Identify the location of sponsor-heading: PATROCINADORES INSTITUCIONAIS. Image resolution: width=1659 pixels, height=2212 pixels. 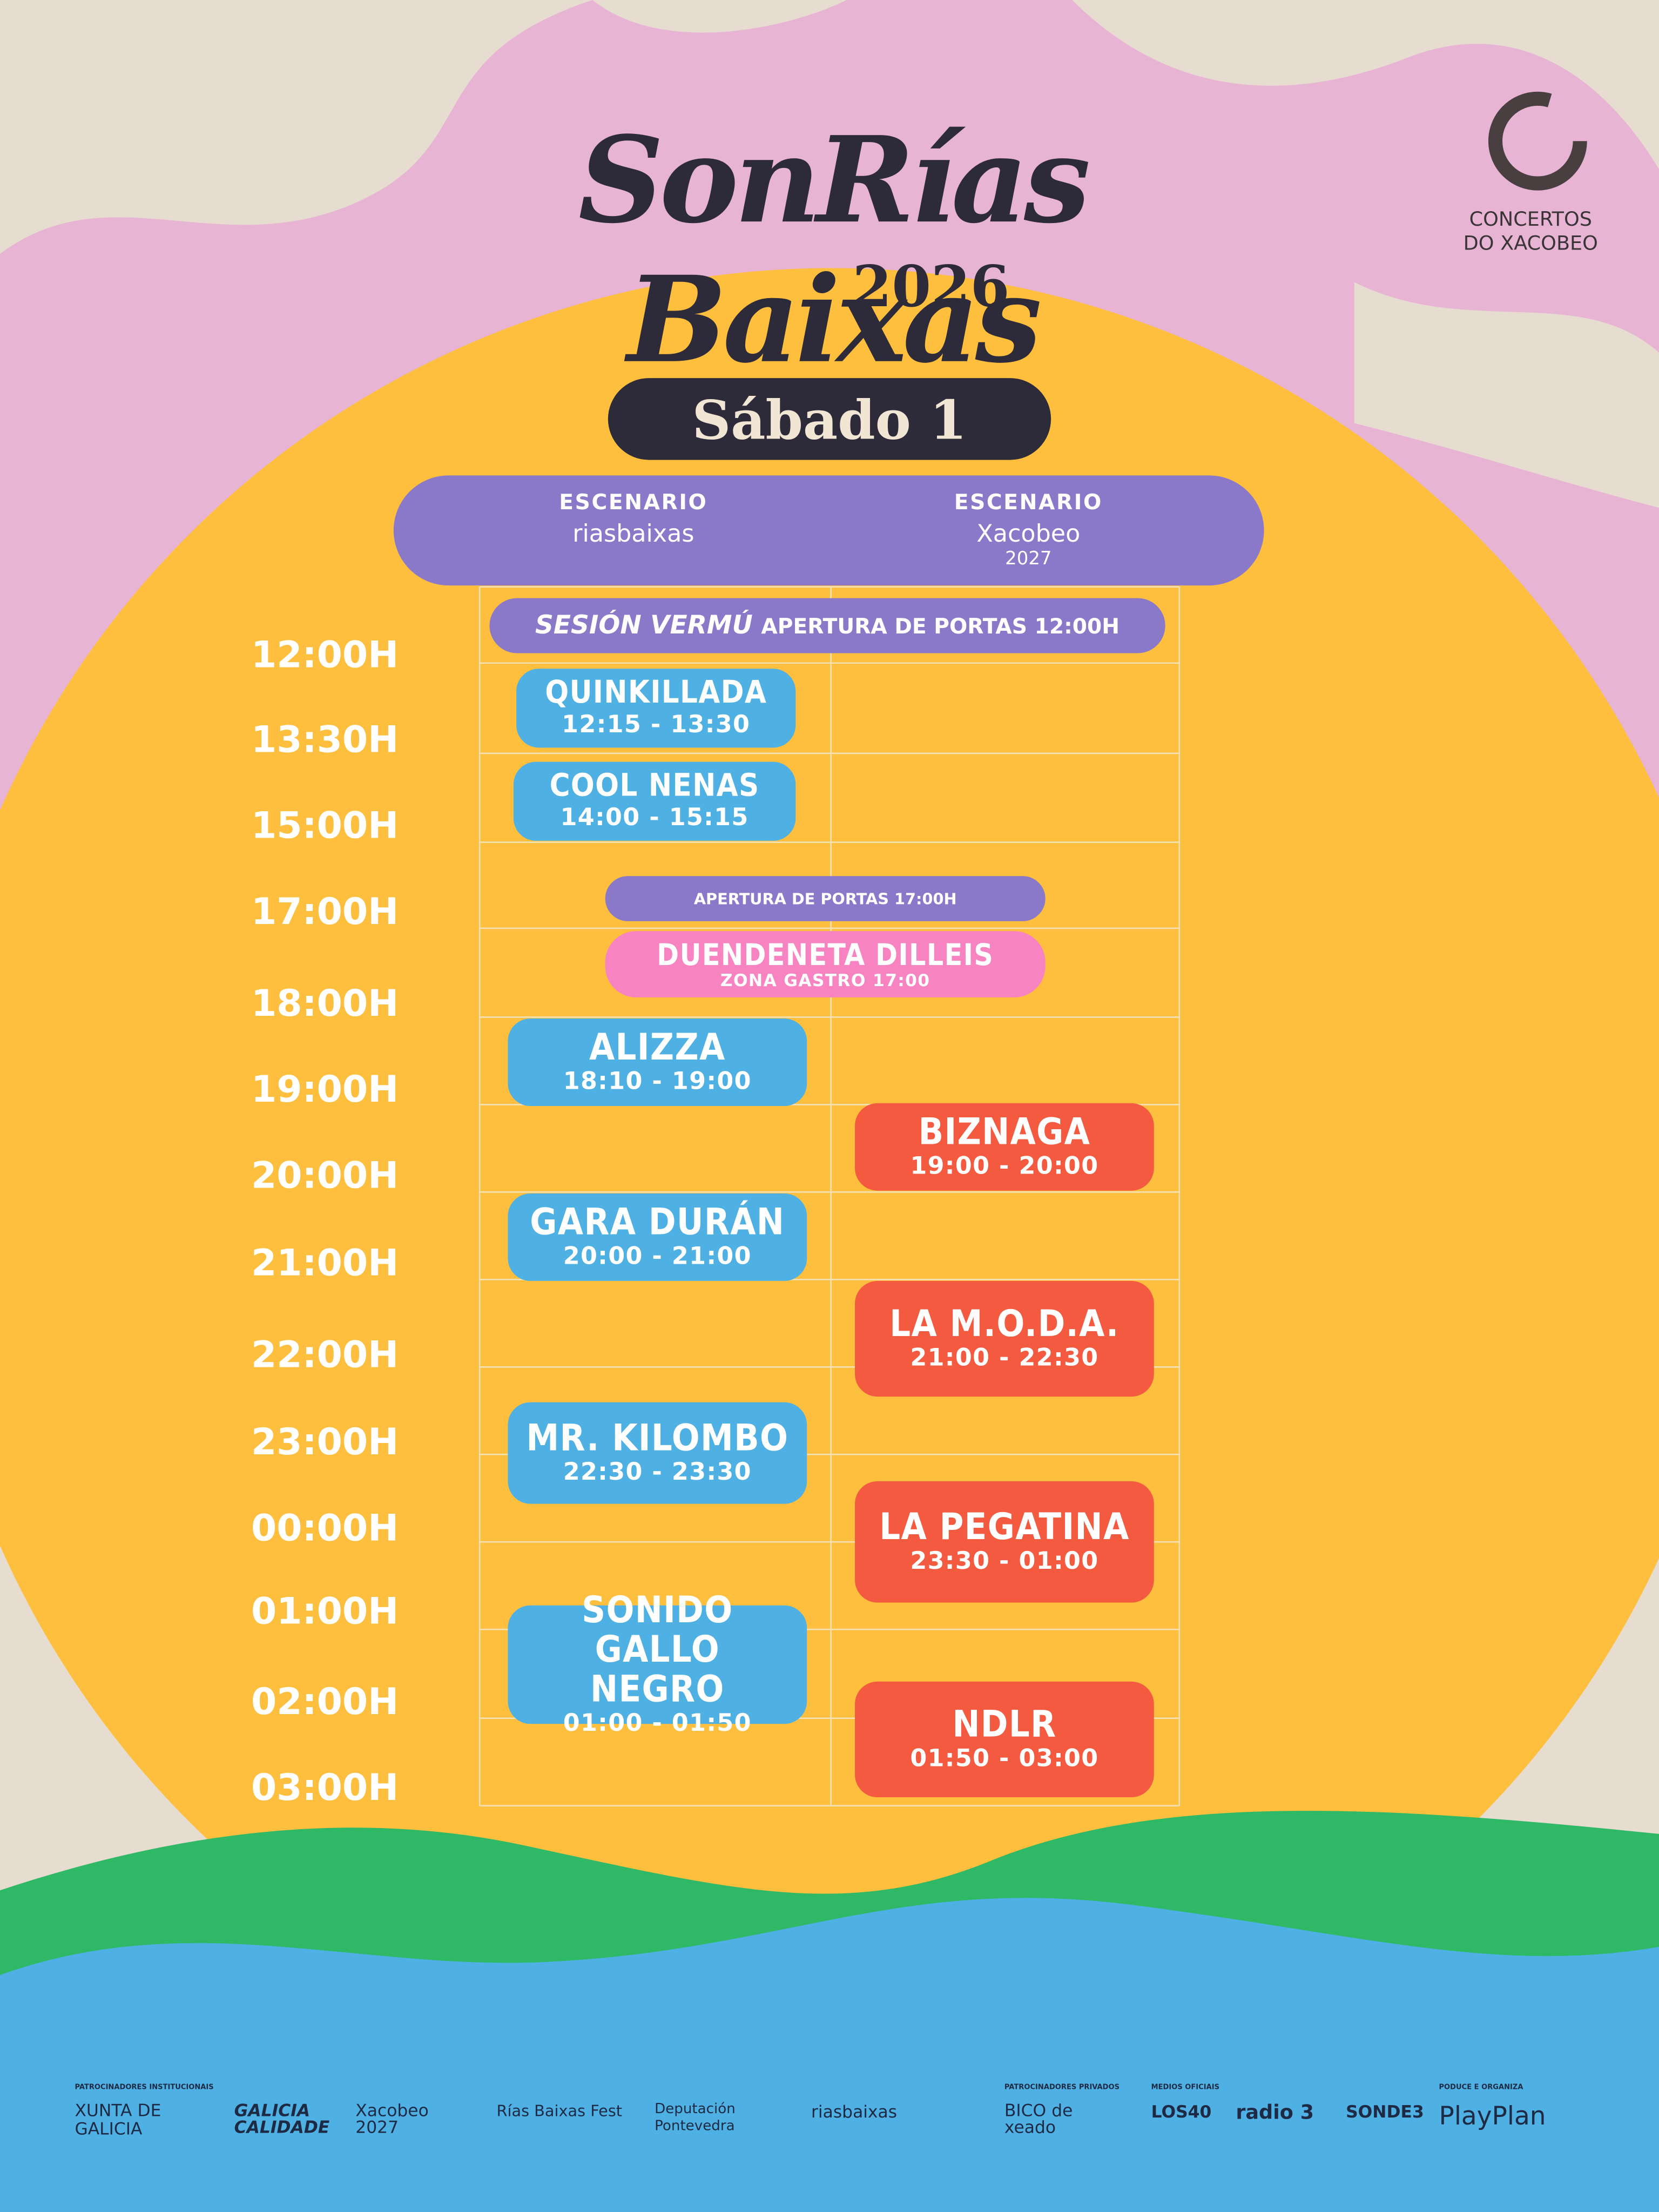
(144, 2087).